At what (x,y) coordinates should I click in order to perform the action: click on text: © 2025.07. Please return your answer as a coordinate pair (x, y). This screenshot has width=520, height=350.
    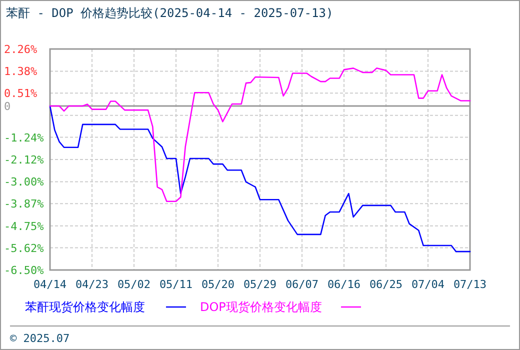
    Looking at the image, I should click on (40, 338).